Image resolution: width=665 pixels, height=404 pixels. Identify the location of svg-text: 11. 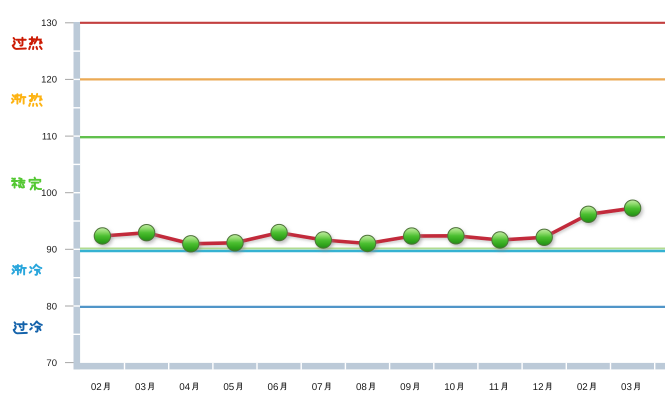
(494, 387).